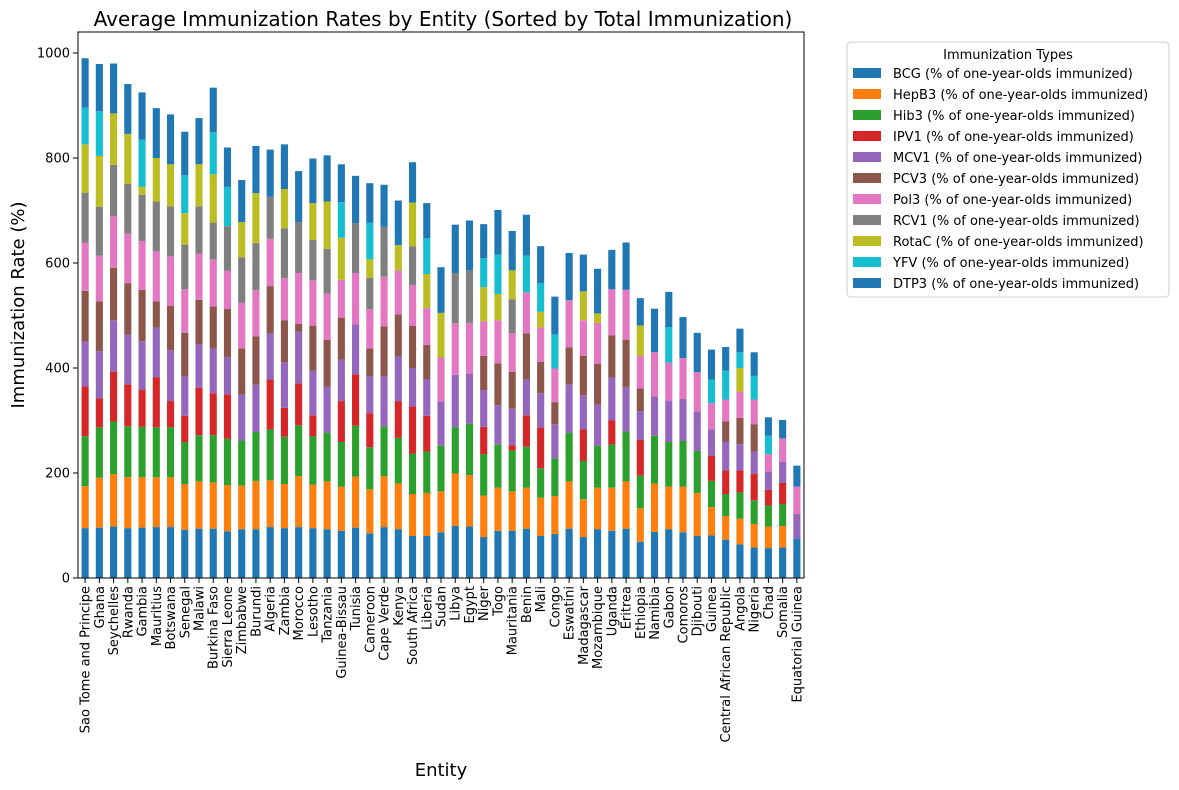 The image size is (1179, 790). What do you see at coordinates (242, 620) in the screenshot?
I see `x-tick-label: Zimbabwe` at bounding box center [242, 620].